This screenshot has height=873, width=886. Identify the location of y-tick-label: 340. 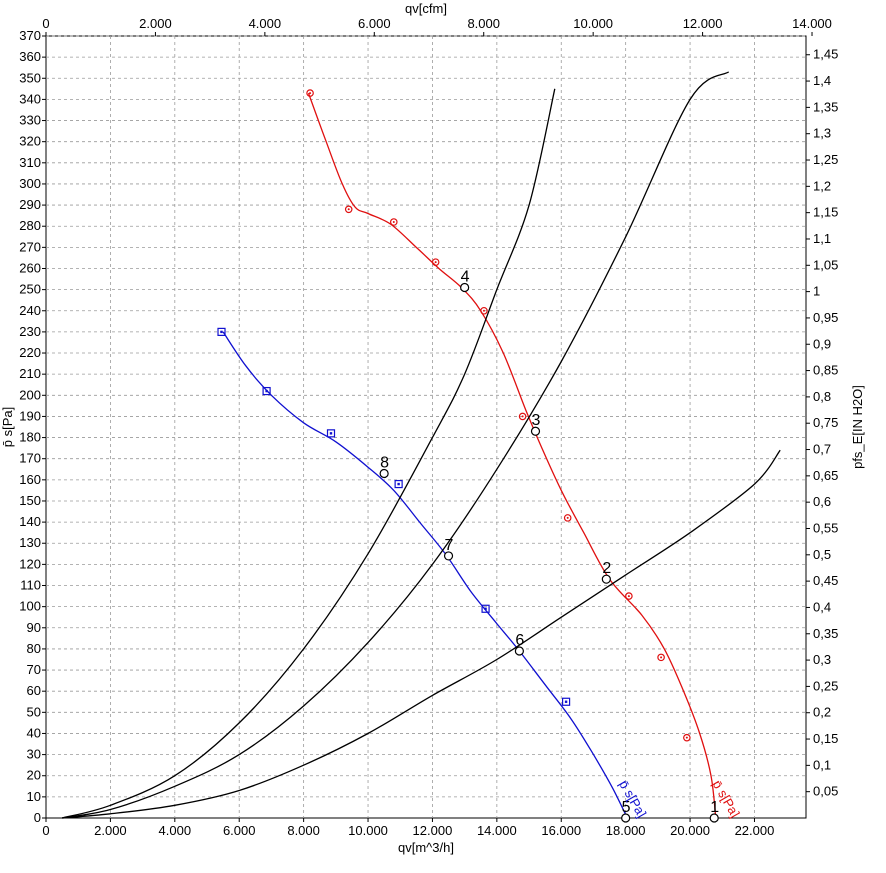
(30, 98).